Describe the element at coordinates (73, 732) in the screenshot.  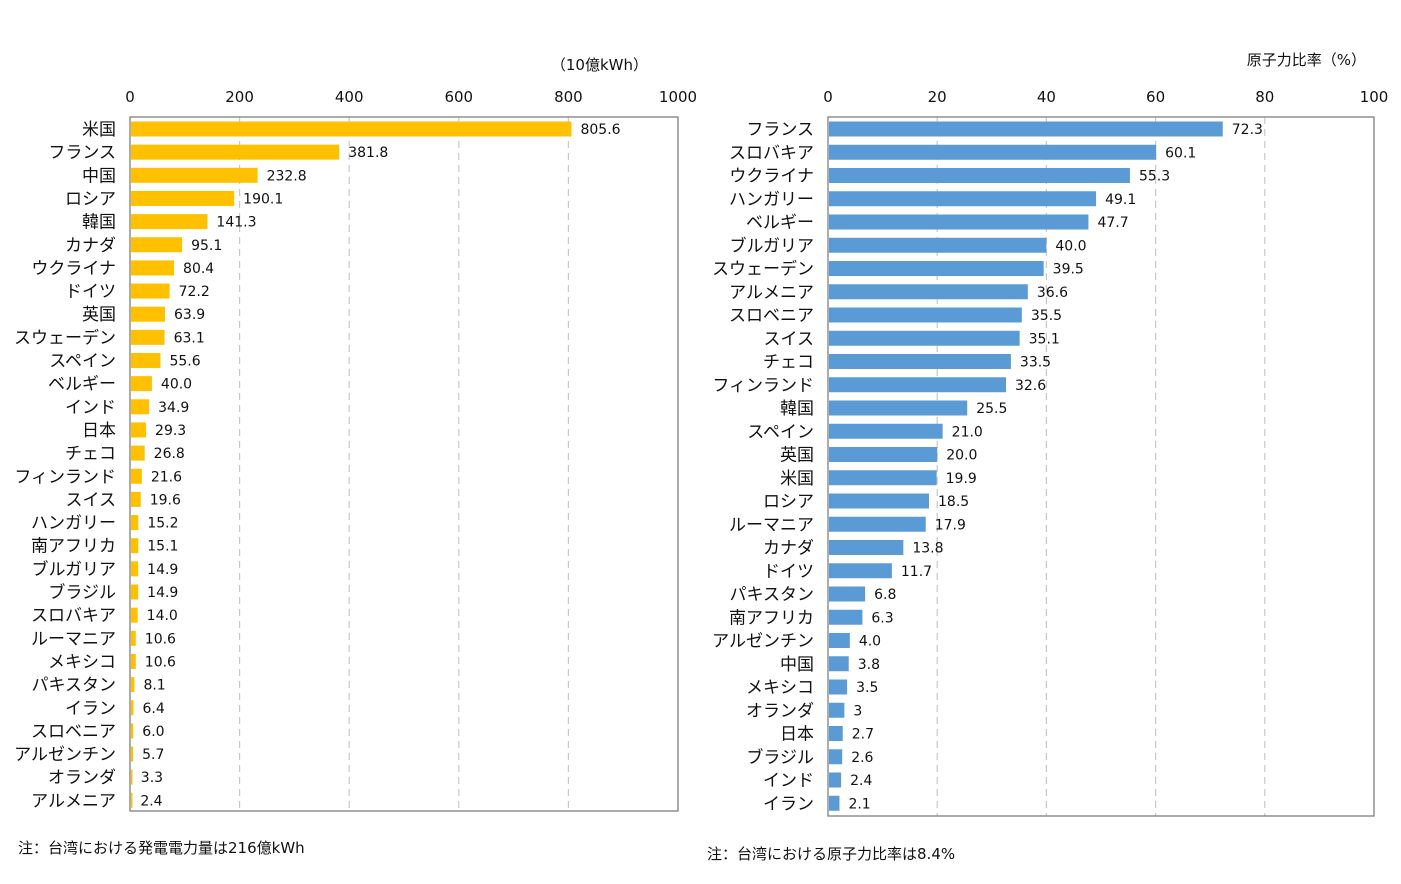
I see `left-category-label: スロベニア` at that location.